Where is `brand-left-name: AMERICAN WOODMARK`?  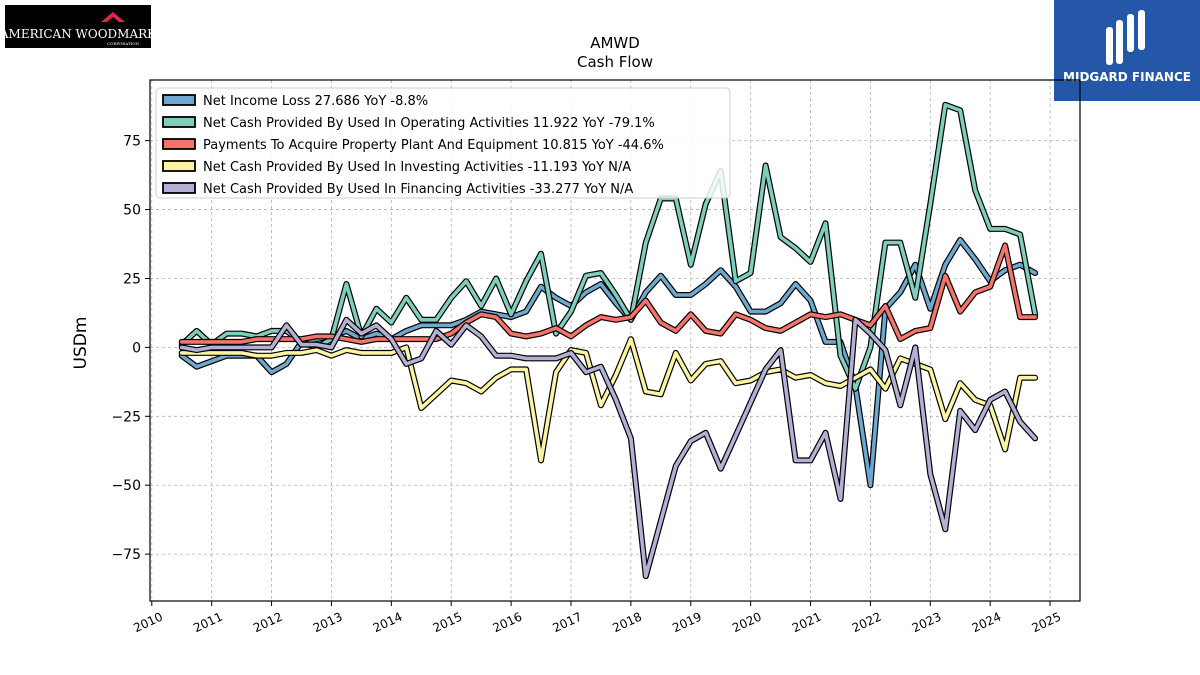 brand-left-name: AMERICAN WOODMARK is located at coordinates (78, 34).